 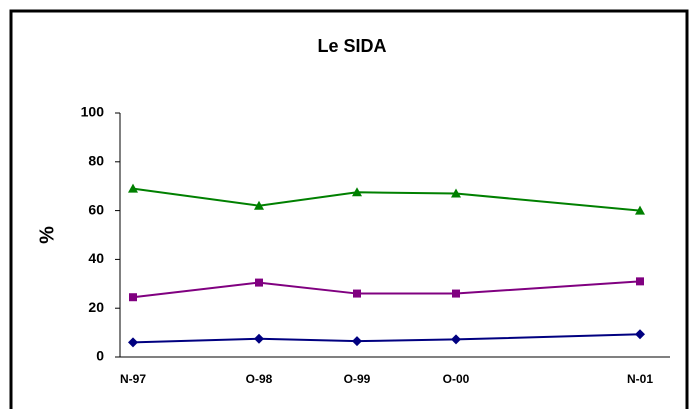 What do you see at coordinates (351, 46) in the screenshot?
I see `chart-title: Le SIDA` at bounding box center [351, 46].